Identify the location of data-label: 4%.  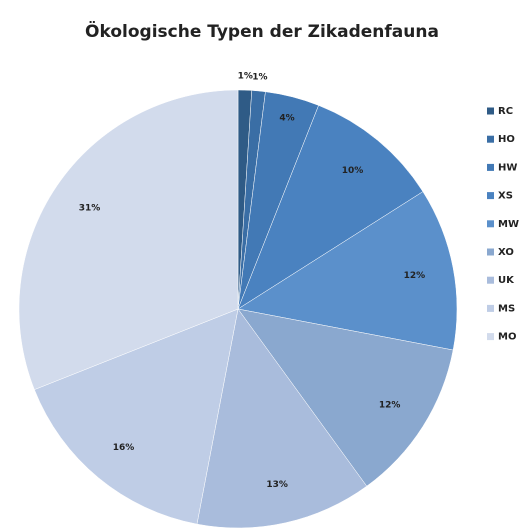
(286, 119).